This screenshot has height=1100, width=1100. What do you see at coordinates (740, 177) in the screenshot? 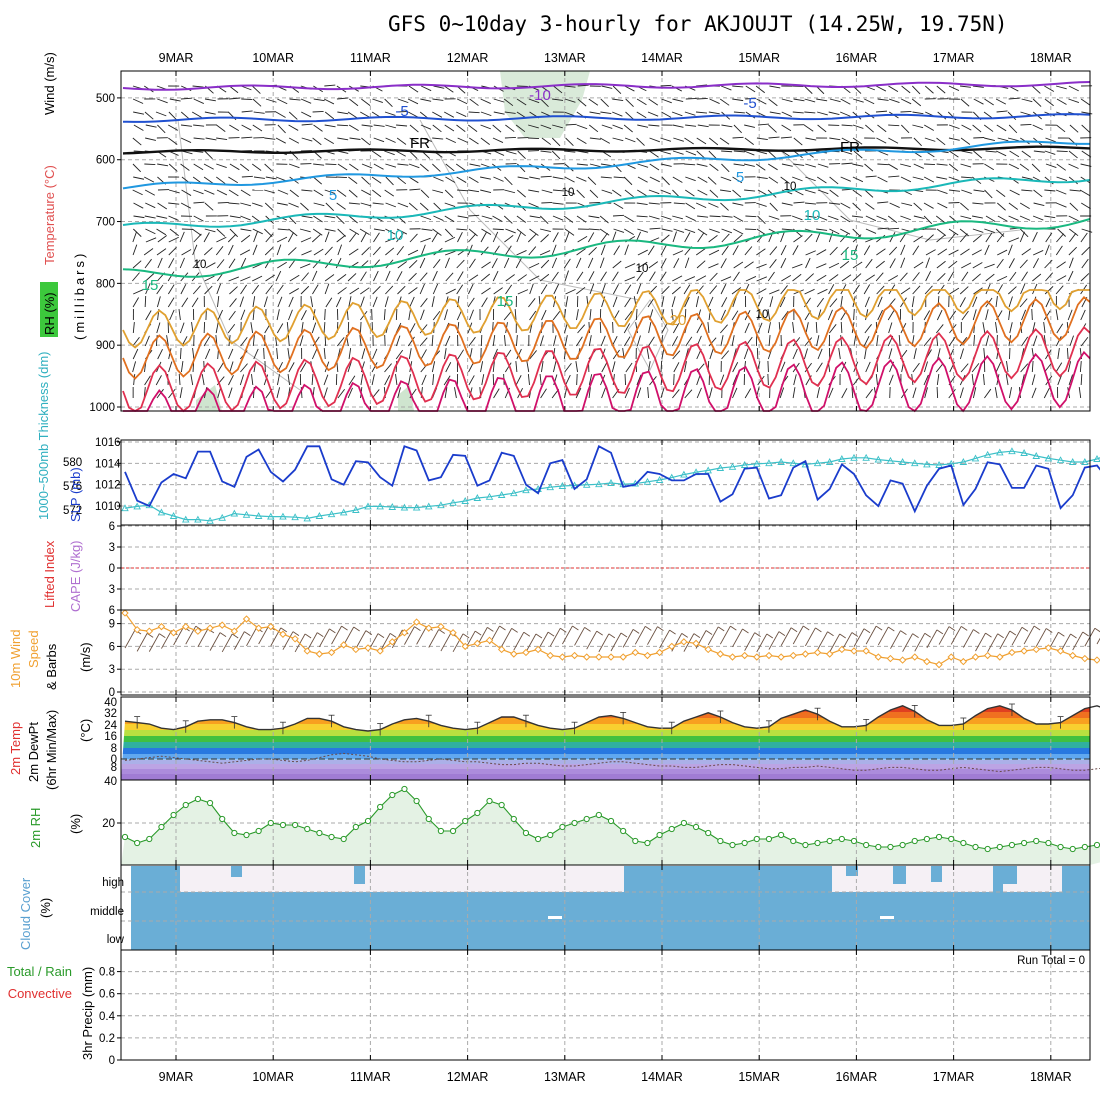
I see `isotherm-label: 5` at bounding box center [740, 177].